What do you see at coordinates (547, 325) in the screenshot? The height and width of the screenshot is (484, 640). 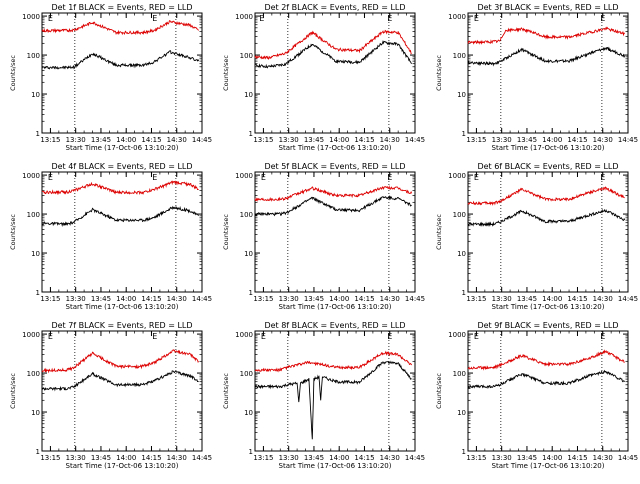 I see `chart-title: Det 9f BLACK = Events, RED = LLD` at bounding box center [547, 325].